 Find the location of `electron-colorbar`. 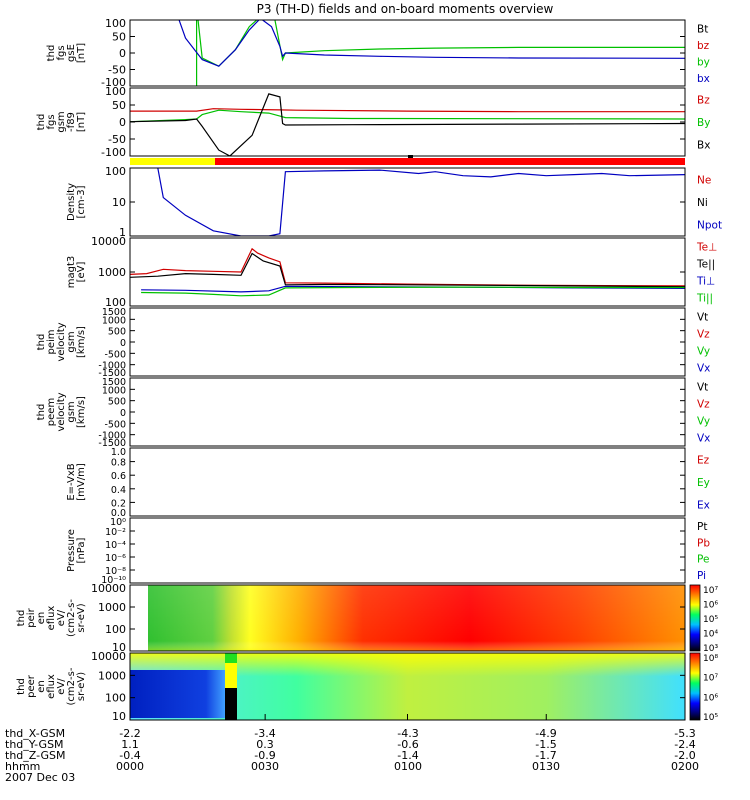

electron-colorbar is located at coordinates (695, 686).